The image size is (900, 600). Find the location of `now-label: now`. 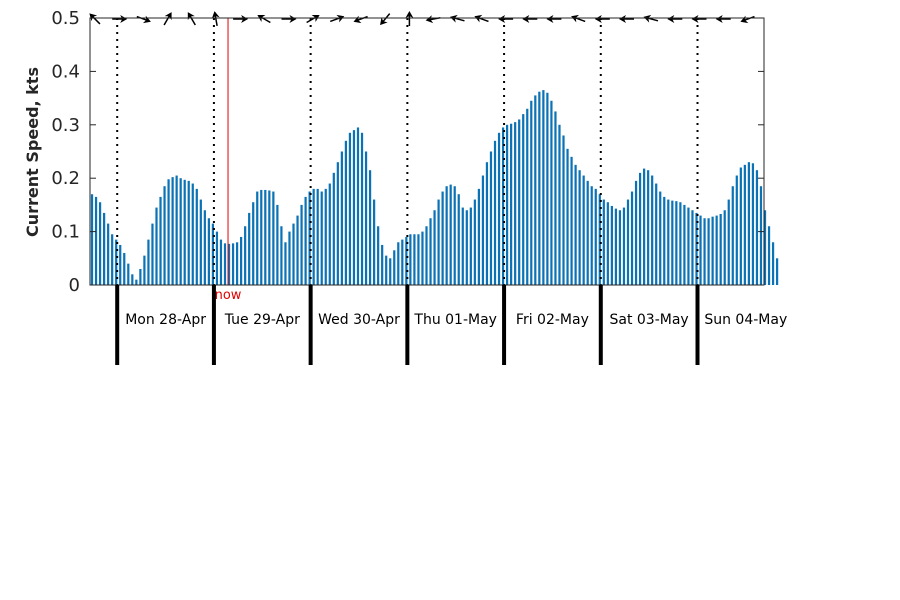

now-label: now is located at coordinates (228, 295).